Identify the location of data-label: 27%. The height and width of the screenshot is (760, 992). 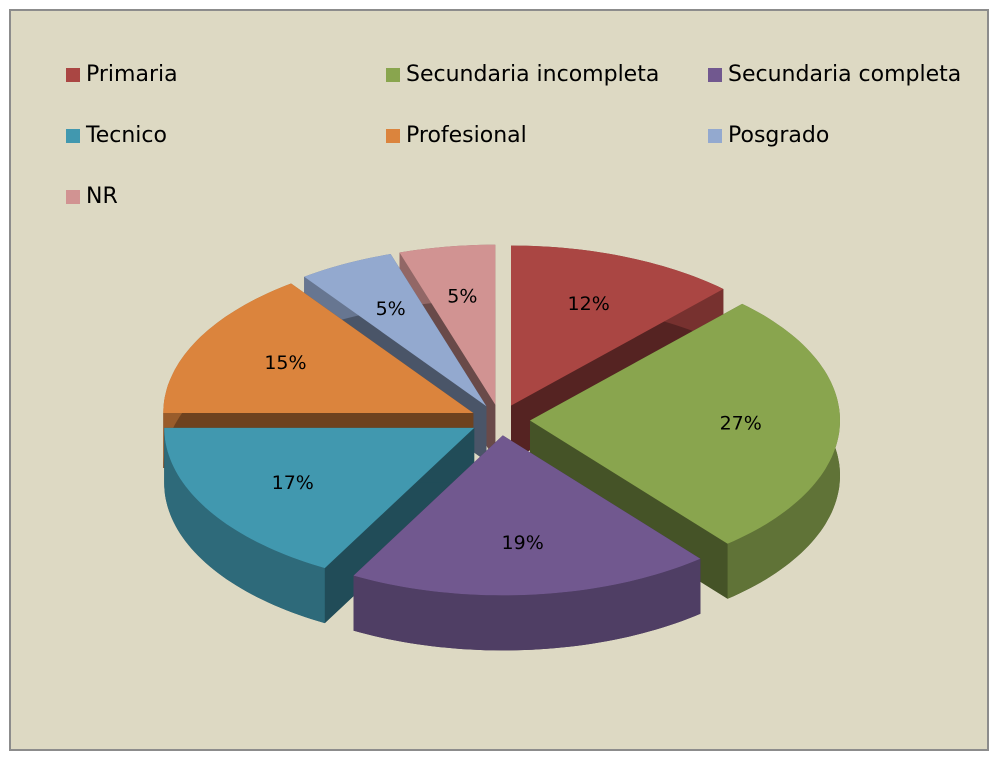
(741, 423).